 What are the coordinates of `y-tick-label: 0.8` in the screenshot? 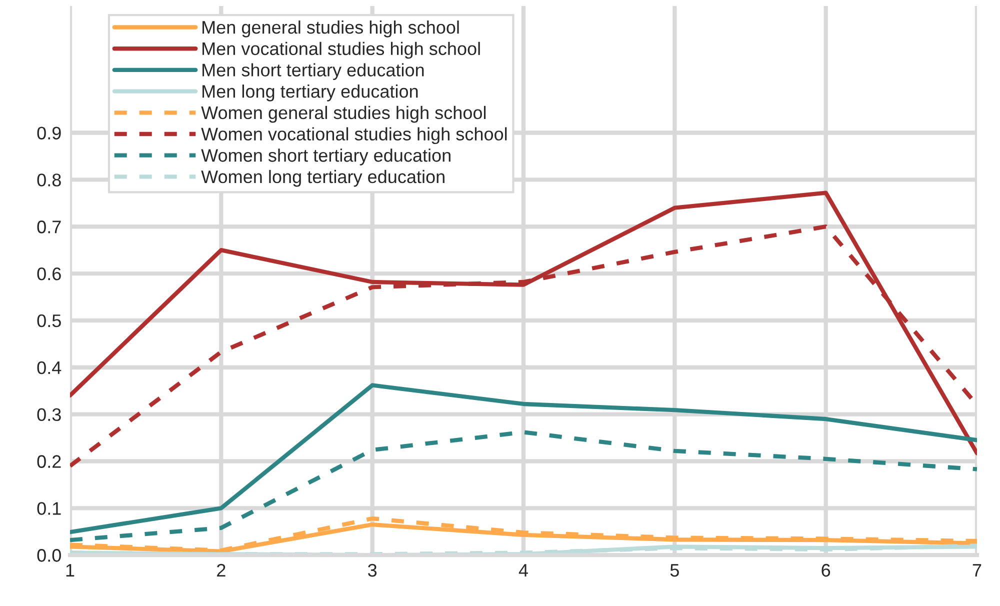 It's located at (49, 180).